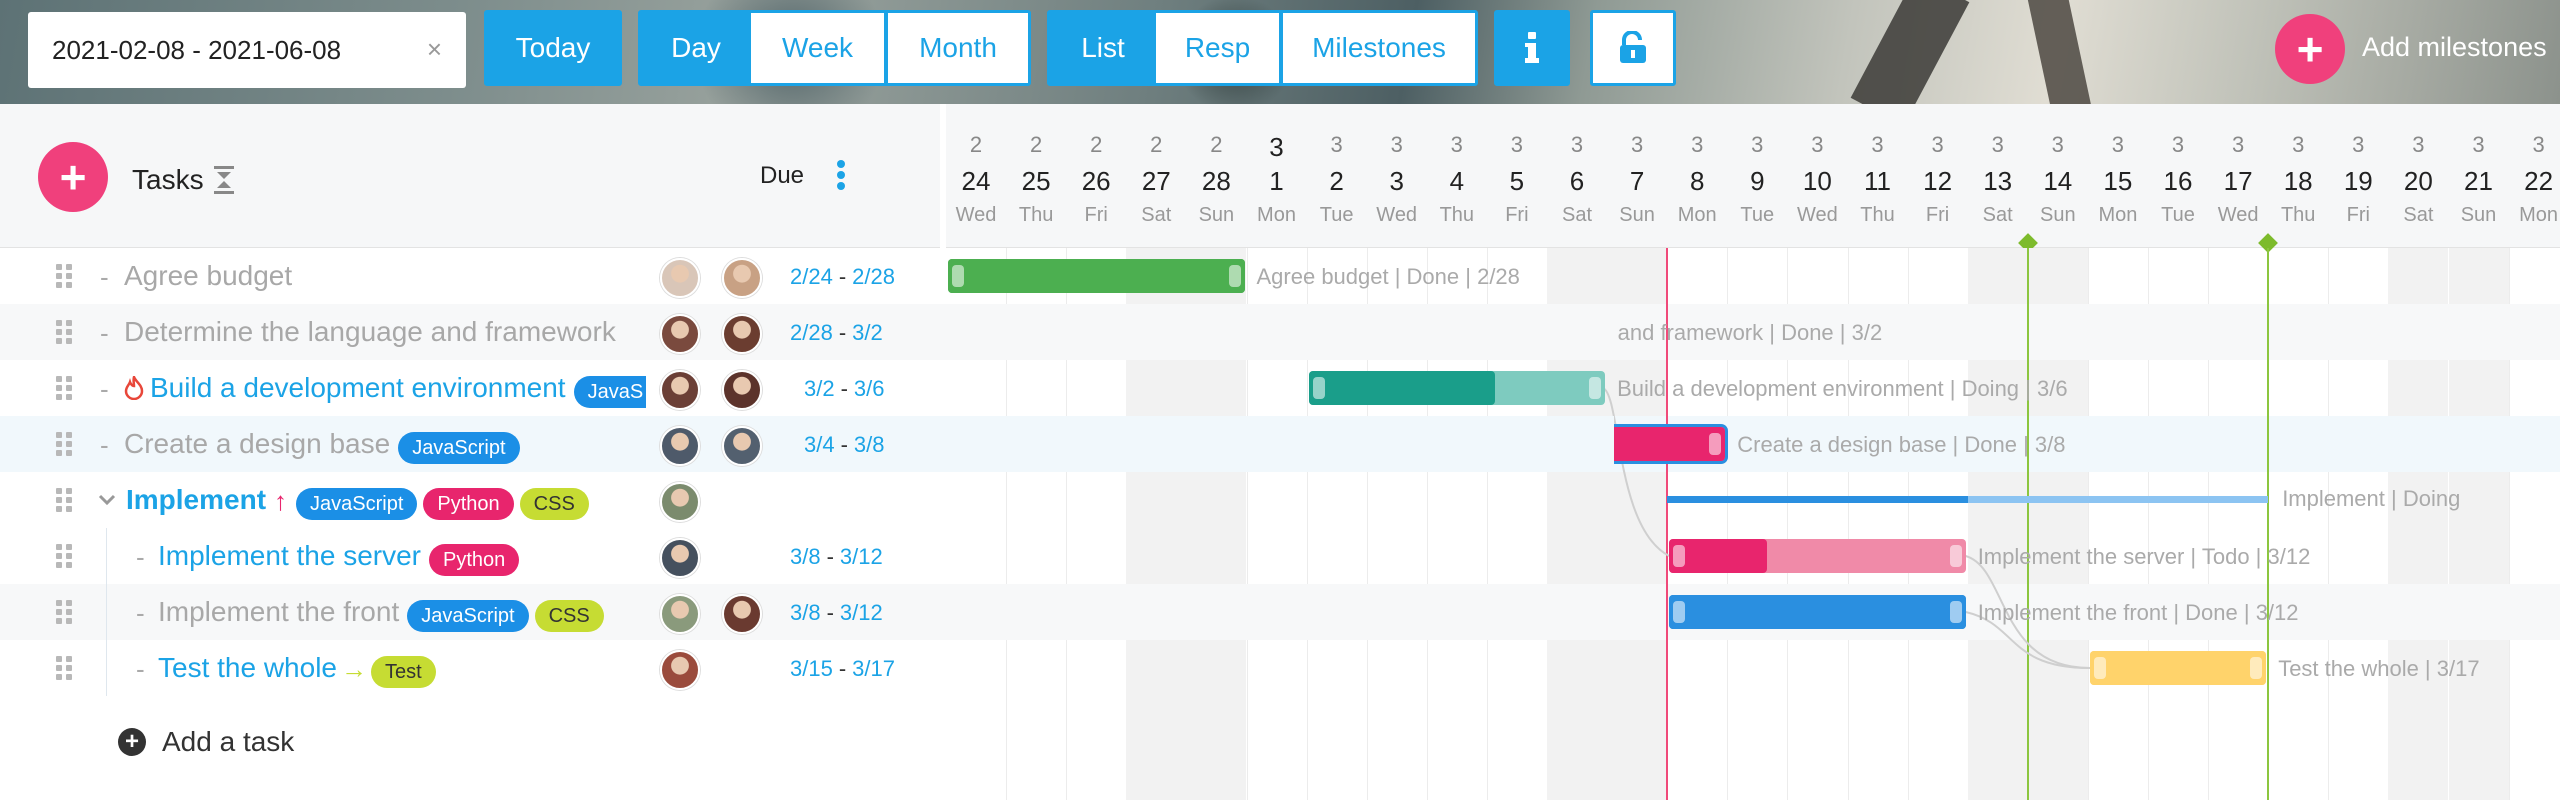 This screenshot has width=2560, height=800. Describe the element at coordinates (257, 443) in the screenshot. I see `task-name: Create a design base` at that location.